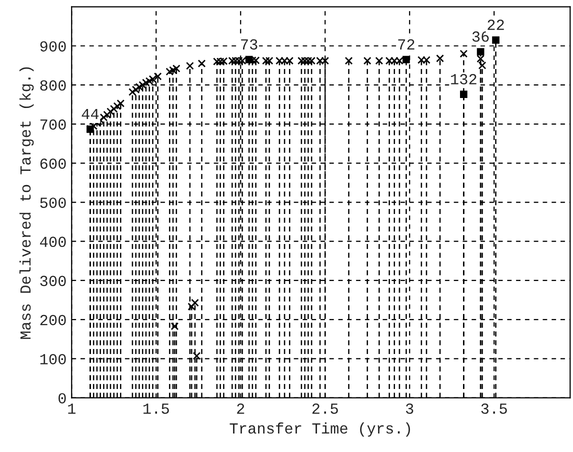 Image resolution: width=573 pixels, height=452 pixels. Describe the element at coordinates (406, 44) in the screenshot. I see `annotation: 72` at that location.